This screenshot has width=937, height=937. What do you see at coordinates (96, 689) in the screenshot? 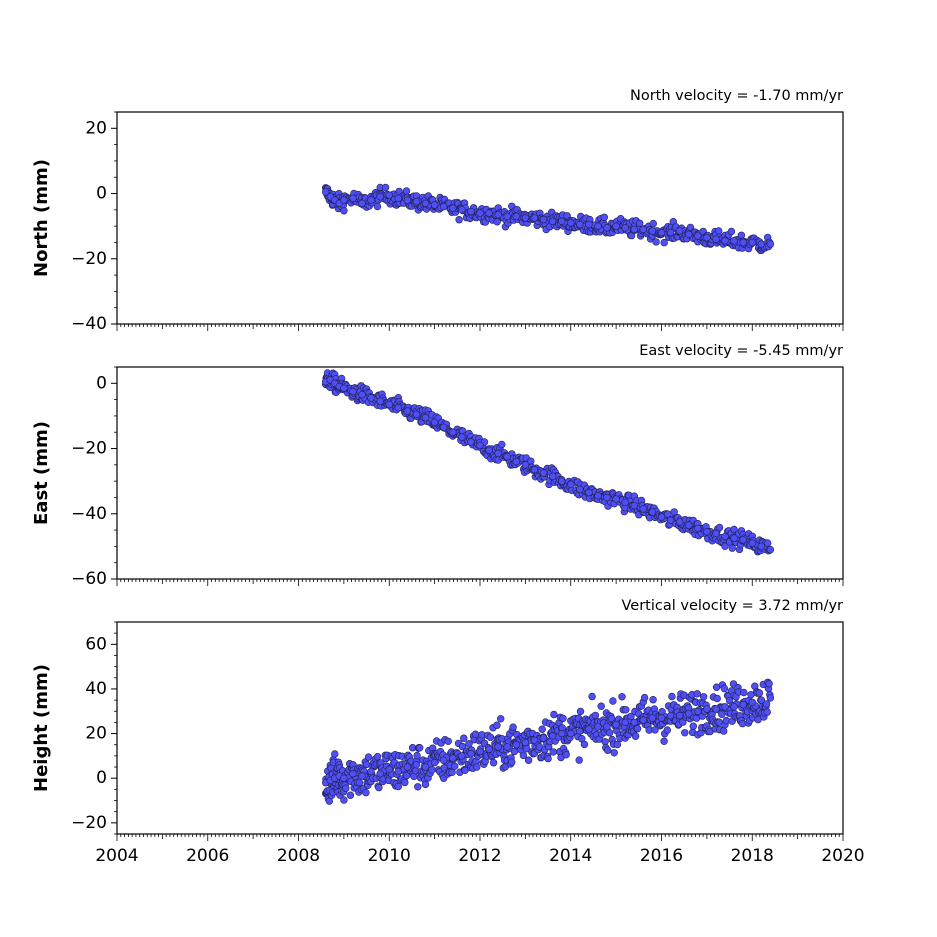
I see `height-y-tick-label: 40` at bounding box center [96, 689].